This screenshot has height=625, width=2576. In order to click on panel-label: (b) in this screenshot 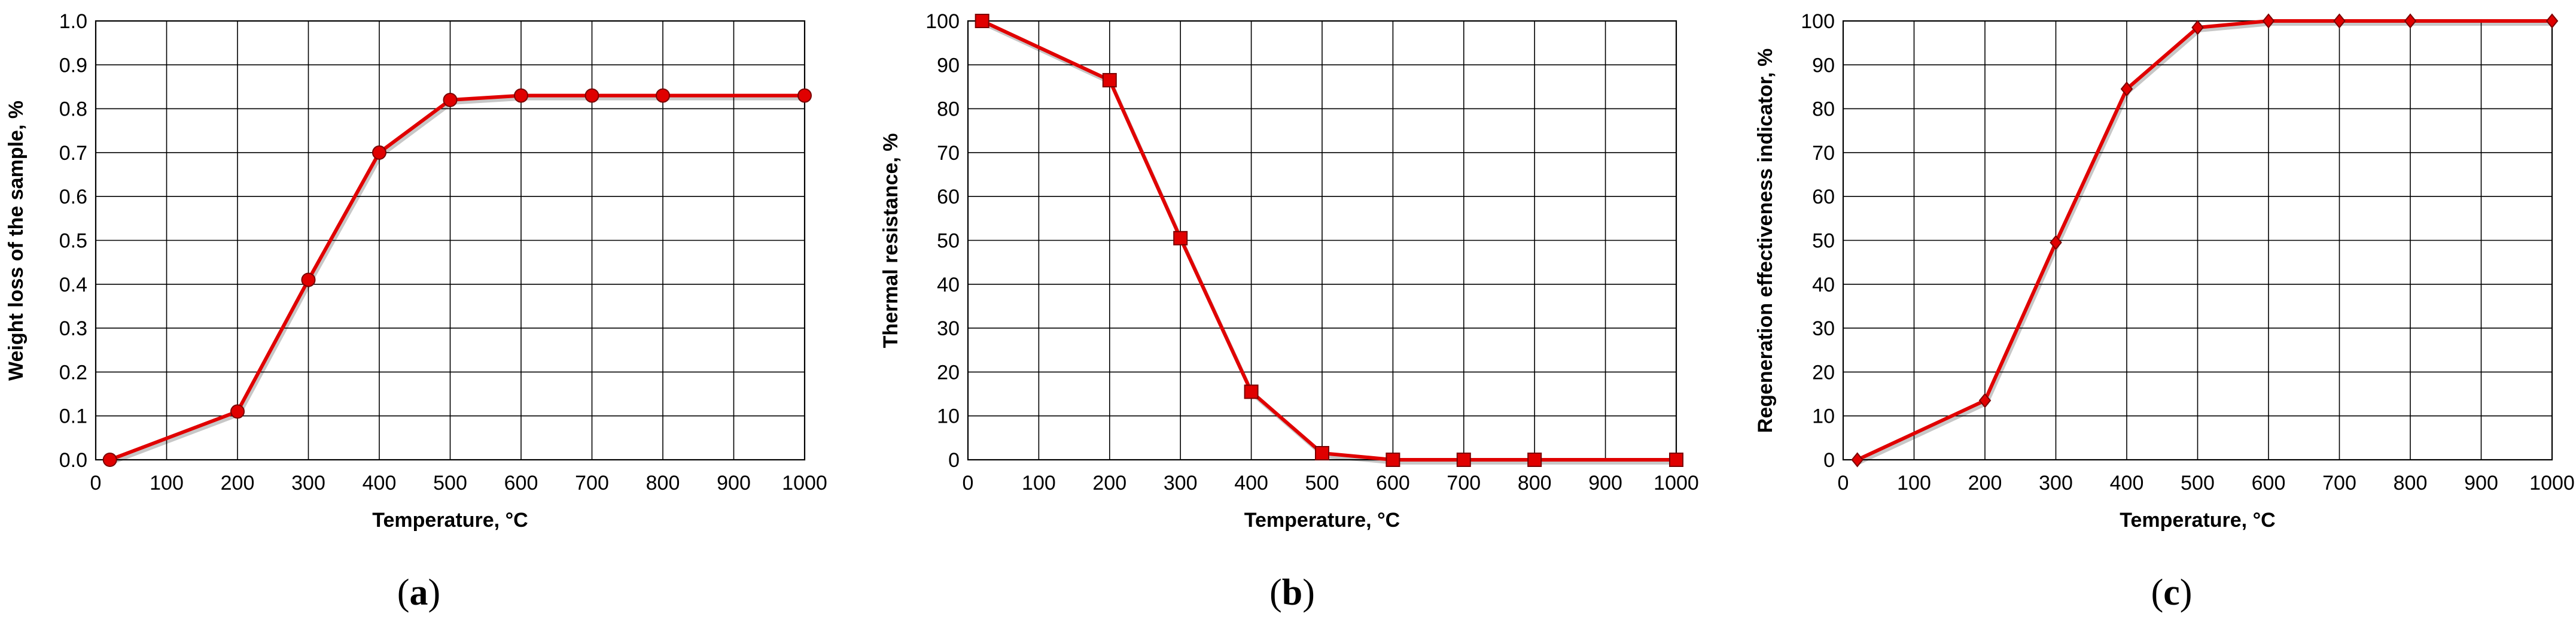, I will do `click(1292, 593)`.